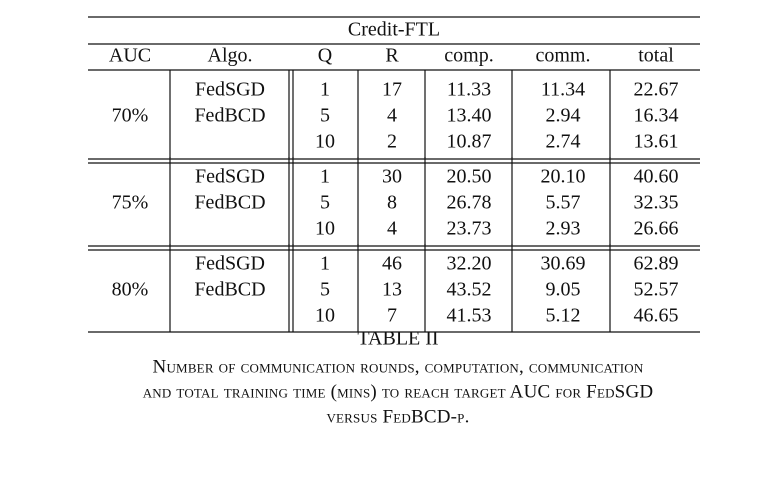 The height and width of the screenshot is (482, 779). Describe the element at coordinates (656, 264) in the screenshot. I see `data-cell: 62.89` at that location.